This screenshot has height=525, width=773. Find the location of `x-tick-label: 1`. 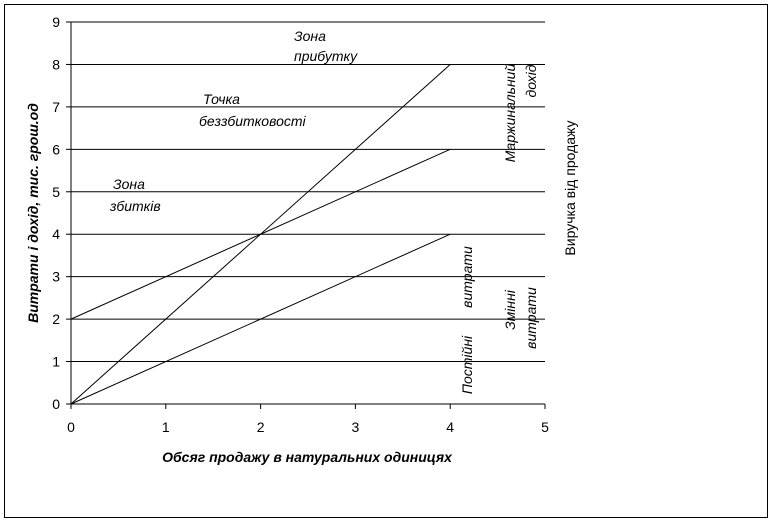

x-tick-label: 1 is located at coordinates (166, 427).